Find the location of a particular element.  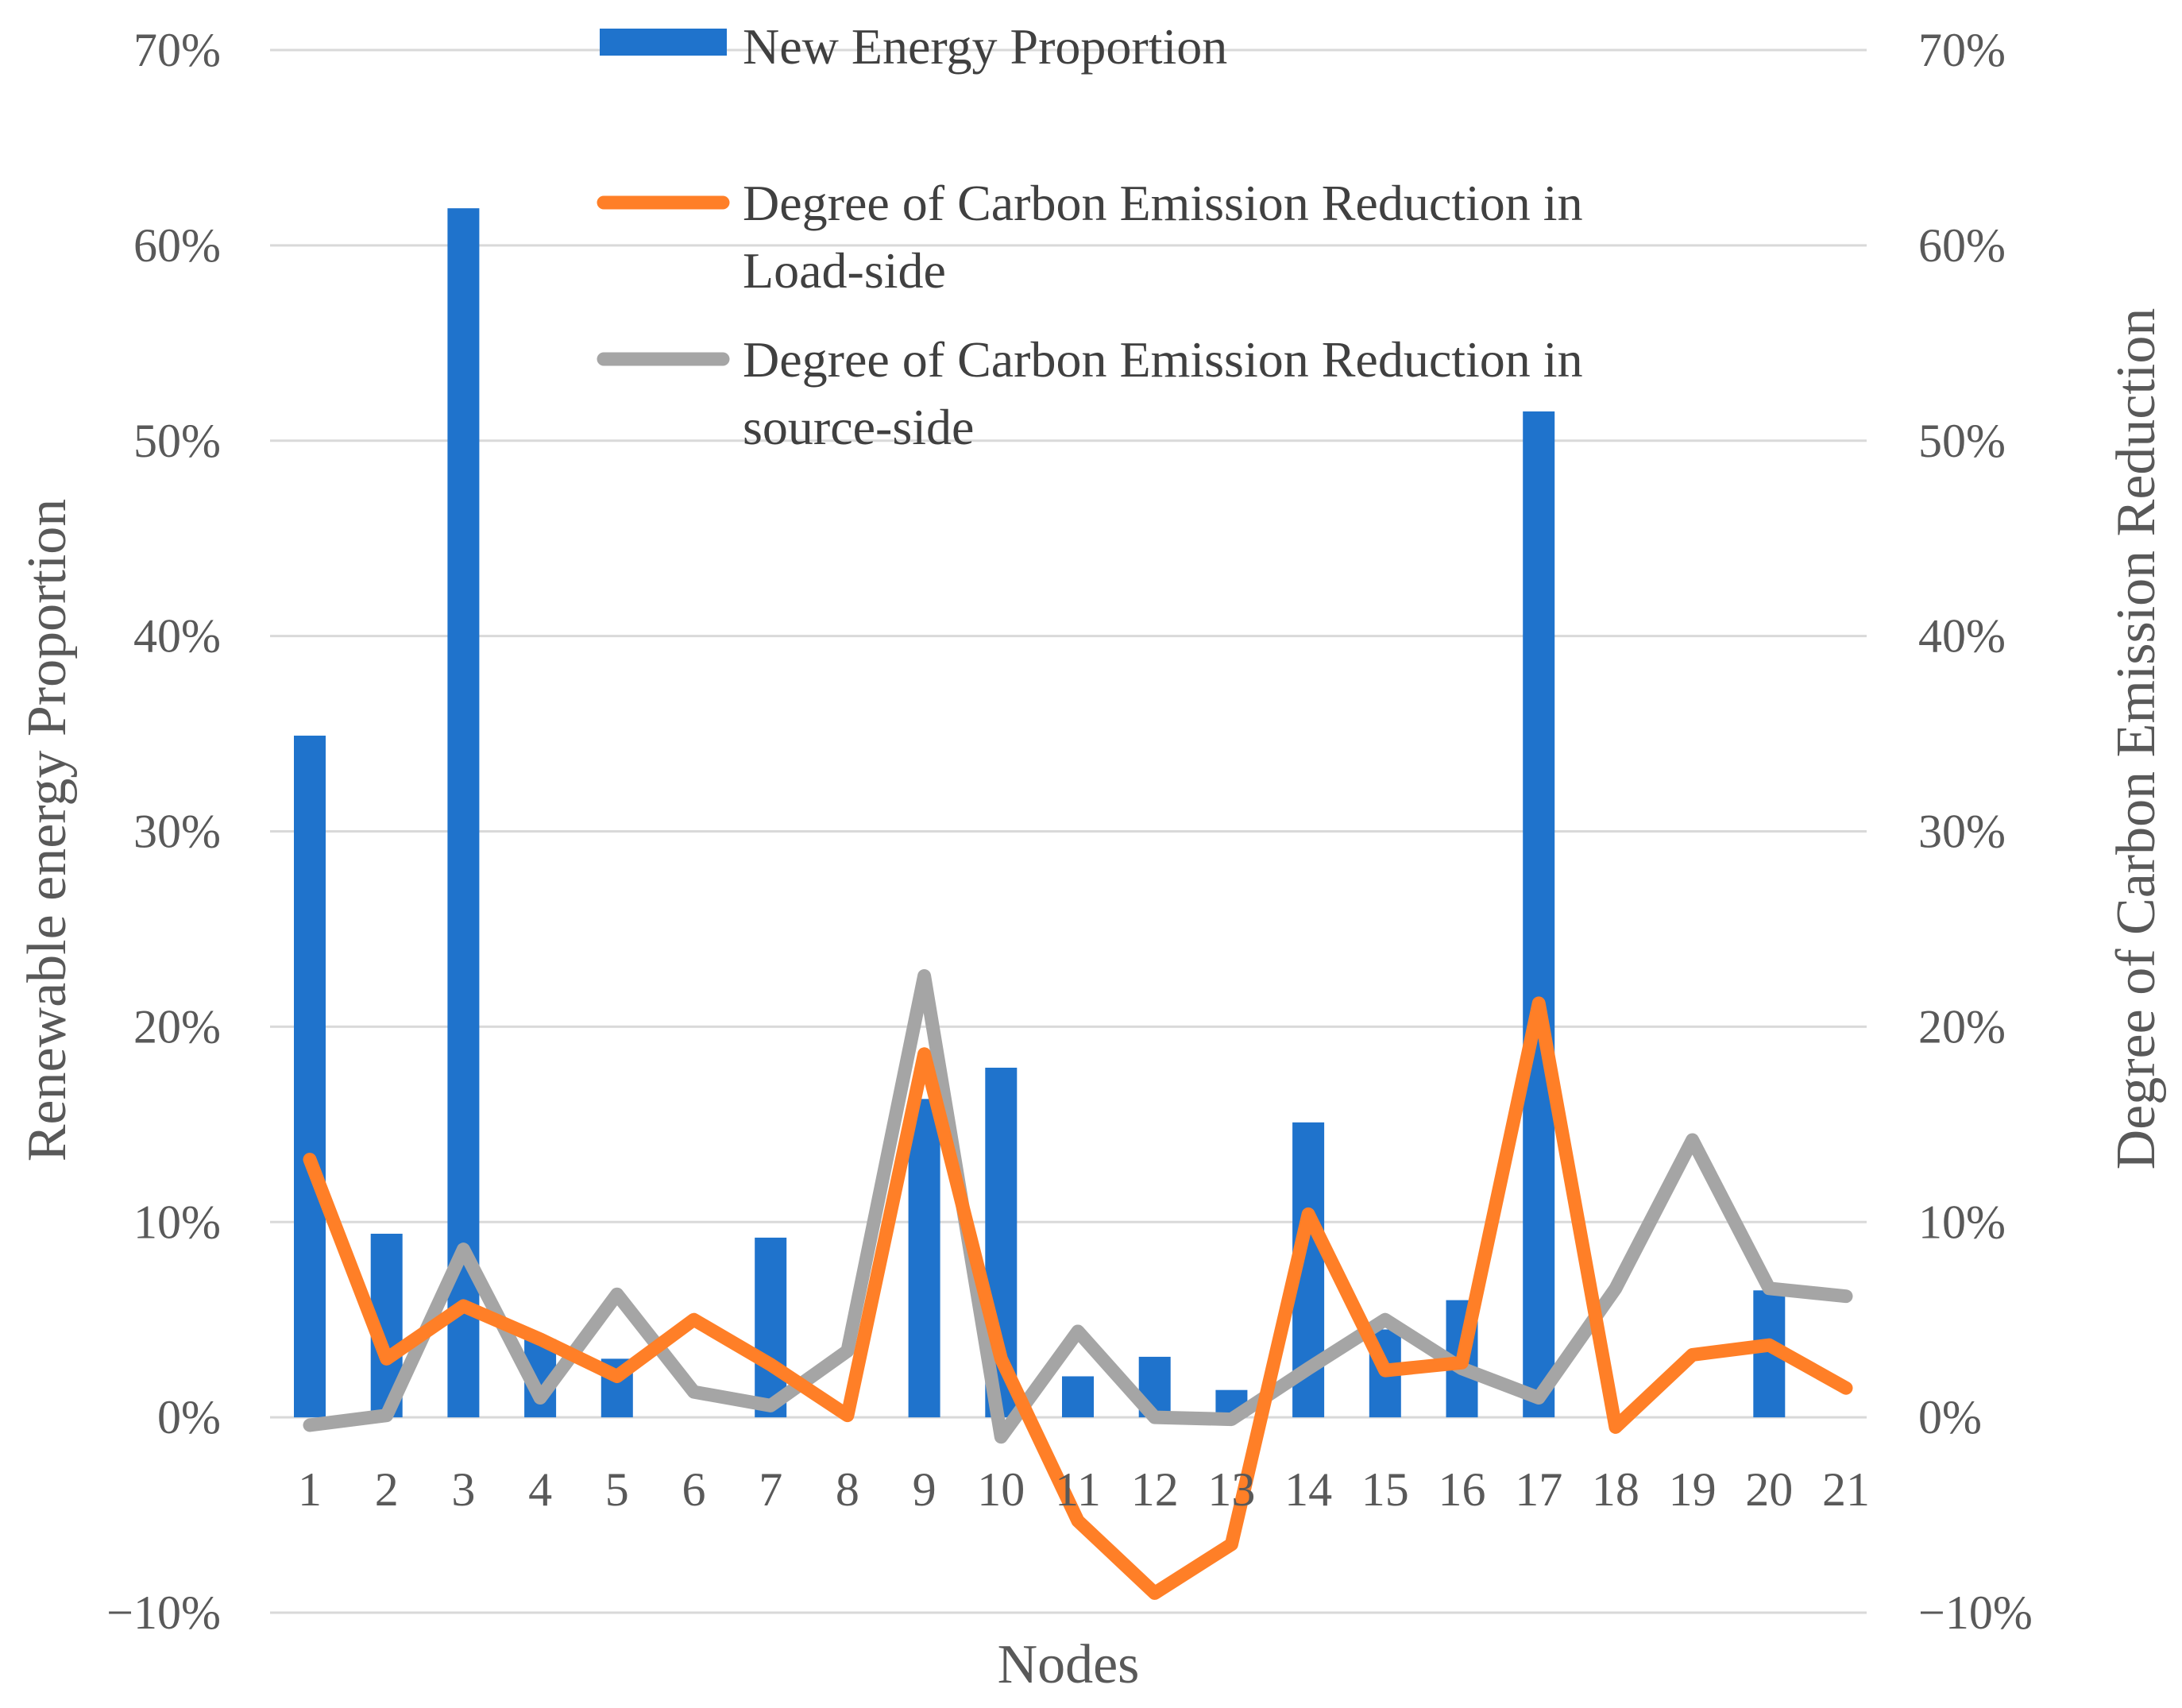

y-tick-label-right: 70% is located at coordinates (1962, 50).